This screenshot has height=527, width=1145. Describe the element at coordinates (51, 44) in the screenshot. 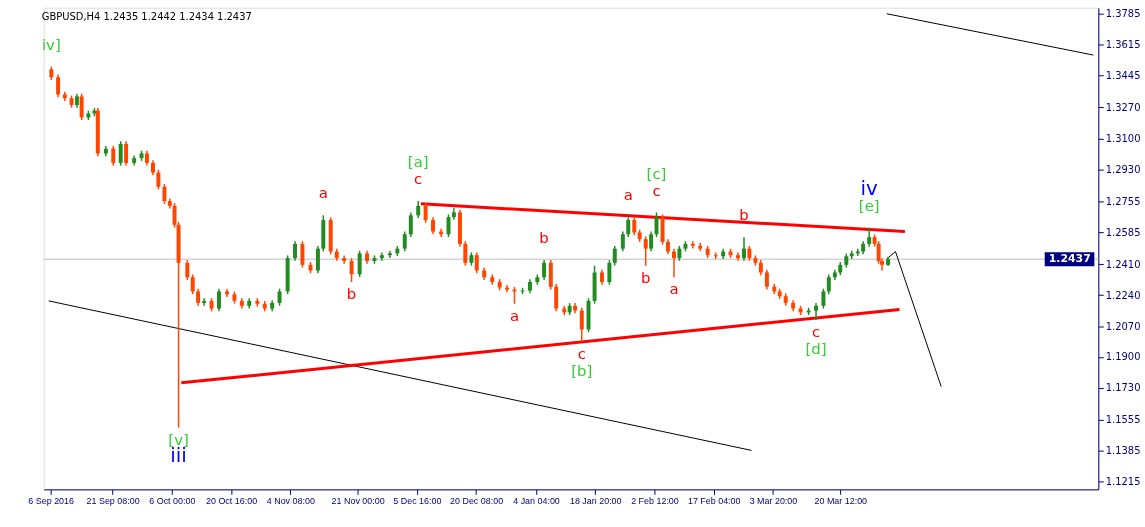

I see `annotation: iv]` at that location.